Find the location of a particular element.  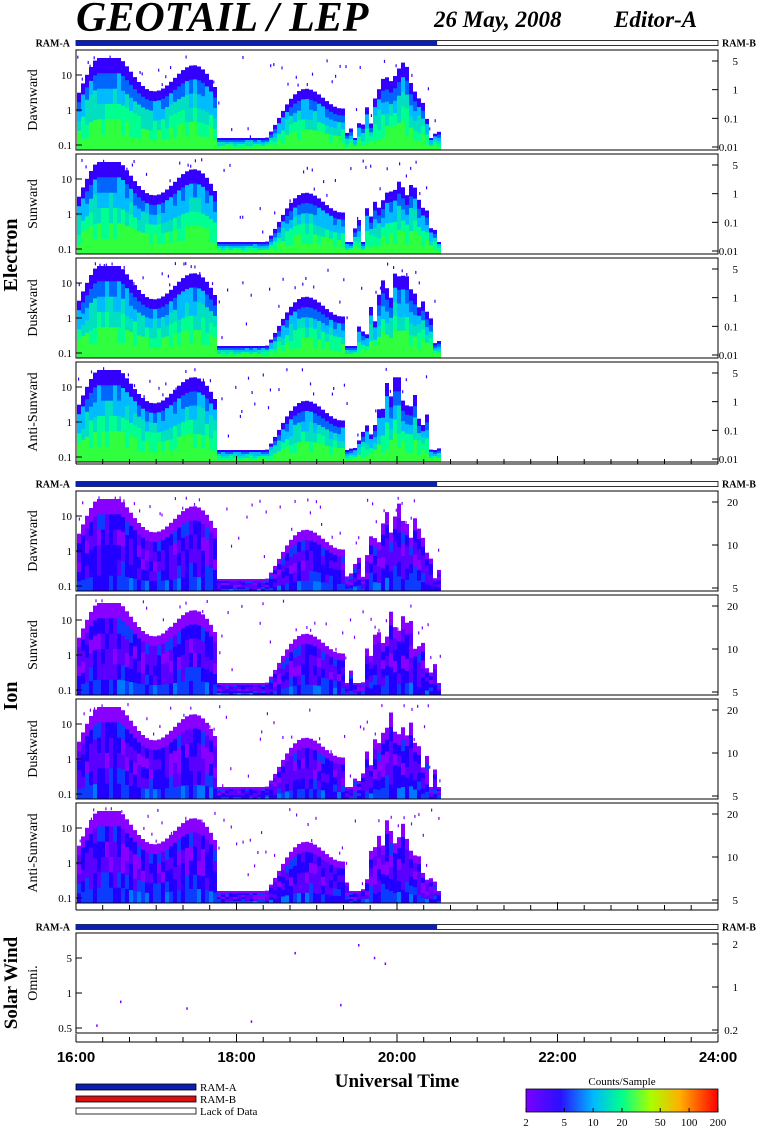

left-tick-label: 0.1 is located at coordinates (65, 458).